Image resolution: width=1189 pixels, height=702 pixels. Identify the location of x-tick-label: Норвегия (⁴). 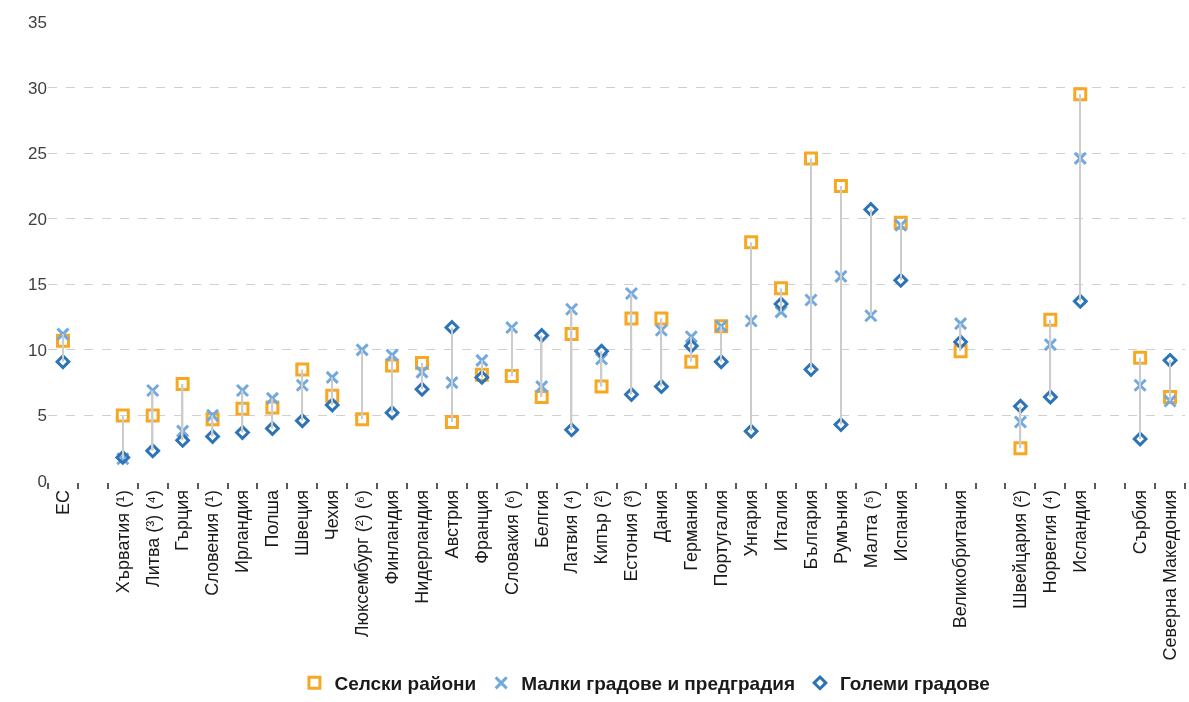
(1050, 541).